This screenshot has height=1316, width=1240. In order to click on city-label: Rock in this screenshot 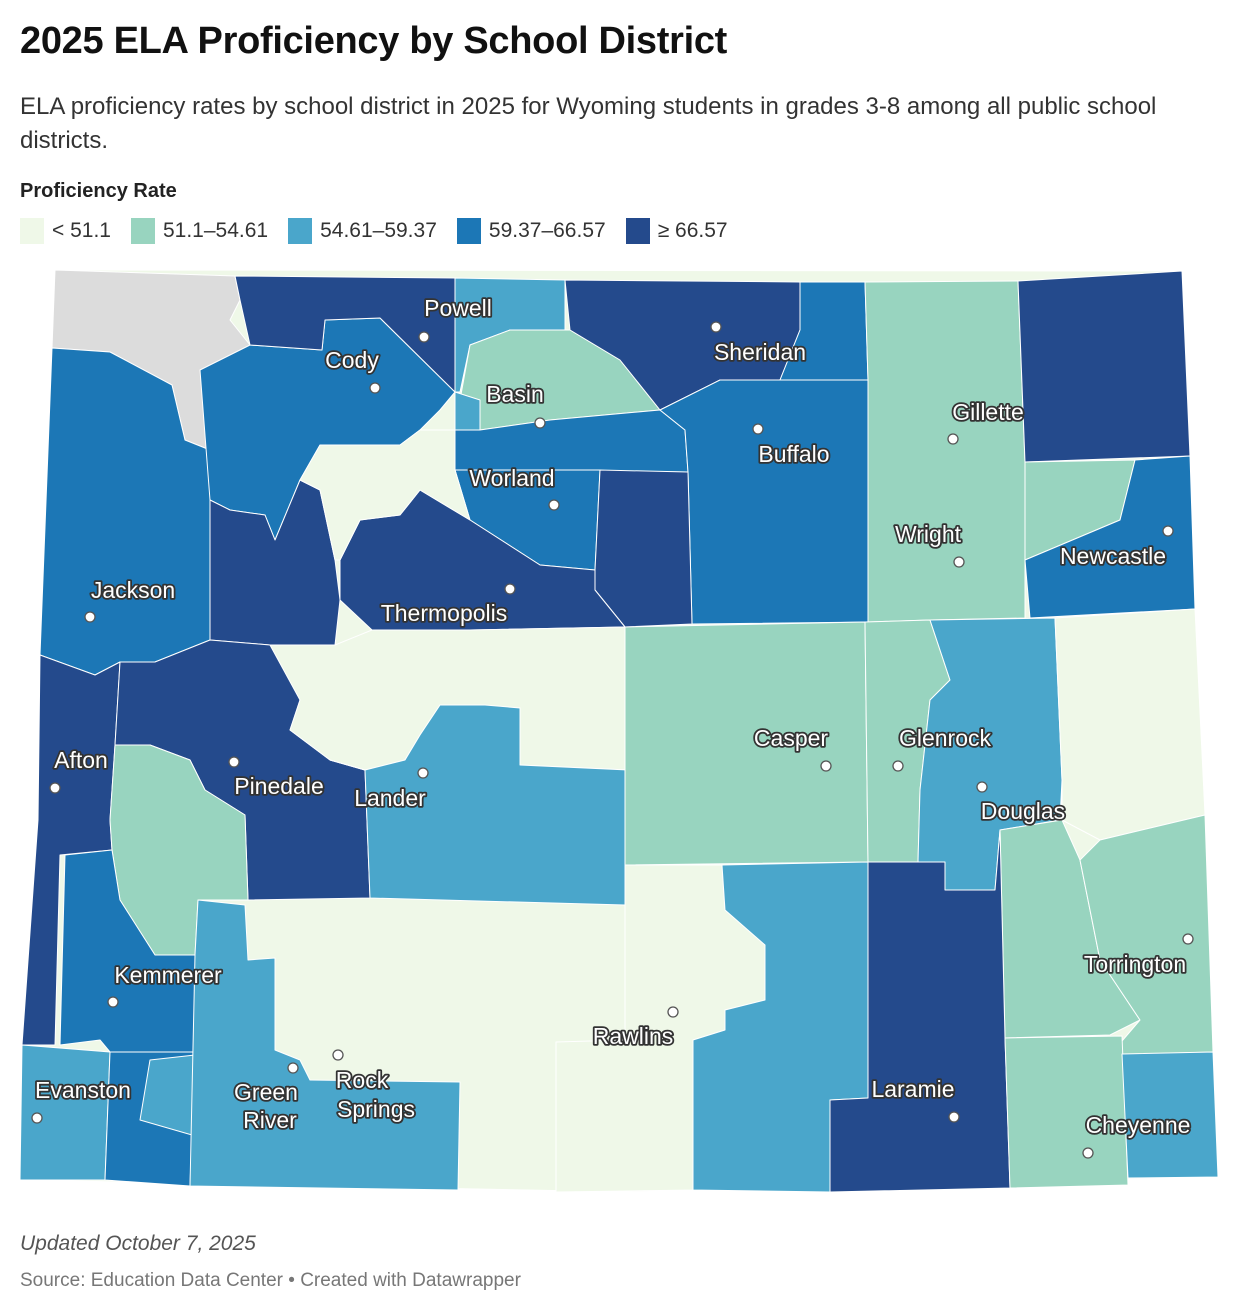, I will do `click(362, 1080)`.